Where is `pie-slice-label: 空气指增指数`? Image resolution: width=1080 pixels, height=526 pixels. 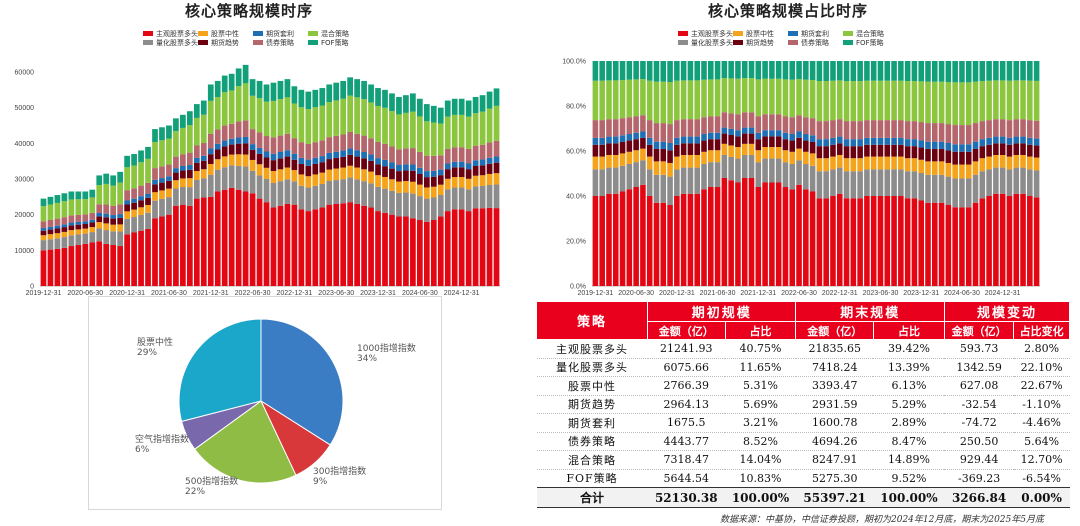
pie-slice-label: 空气指增指数 is located at coordinates (162, 439).